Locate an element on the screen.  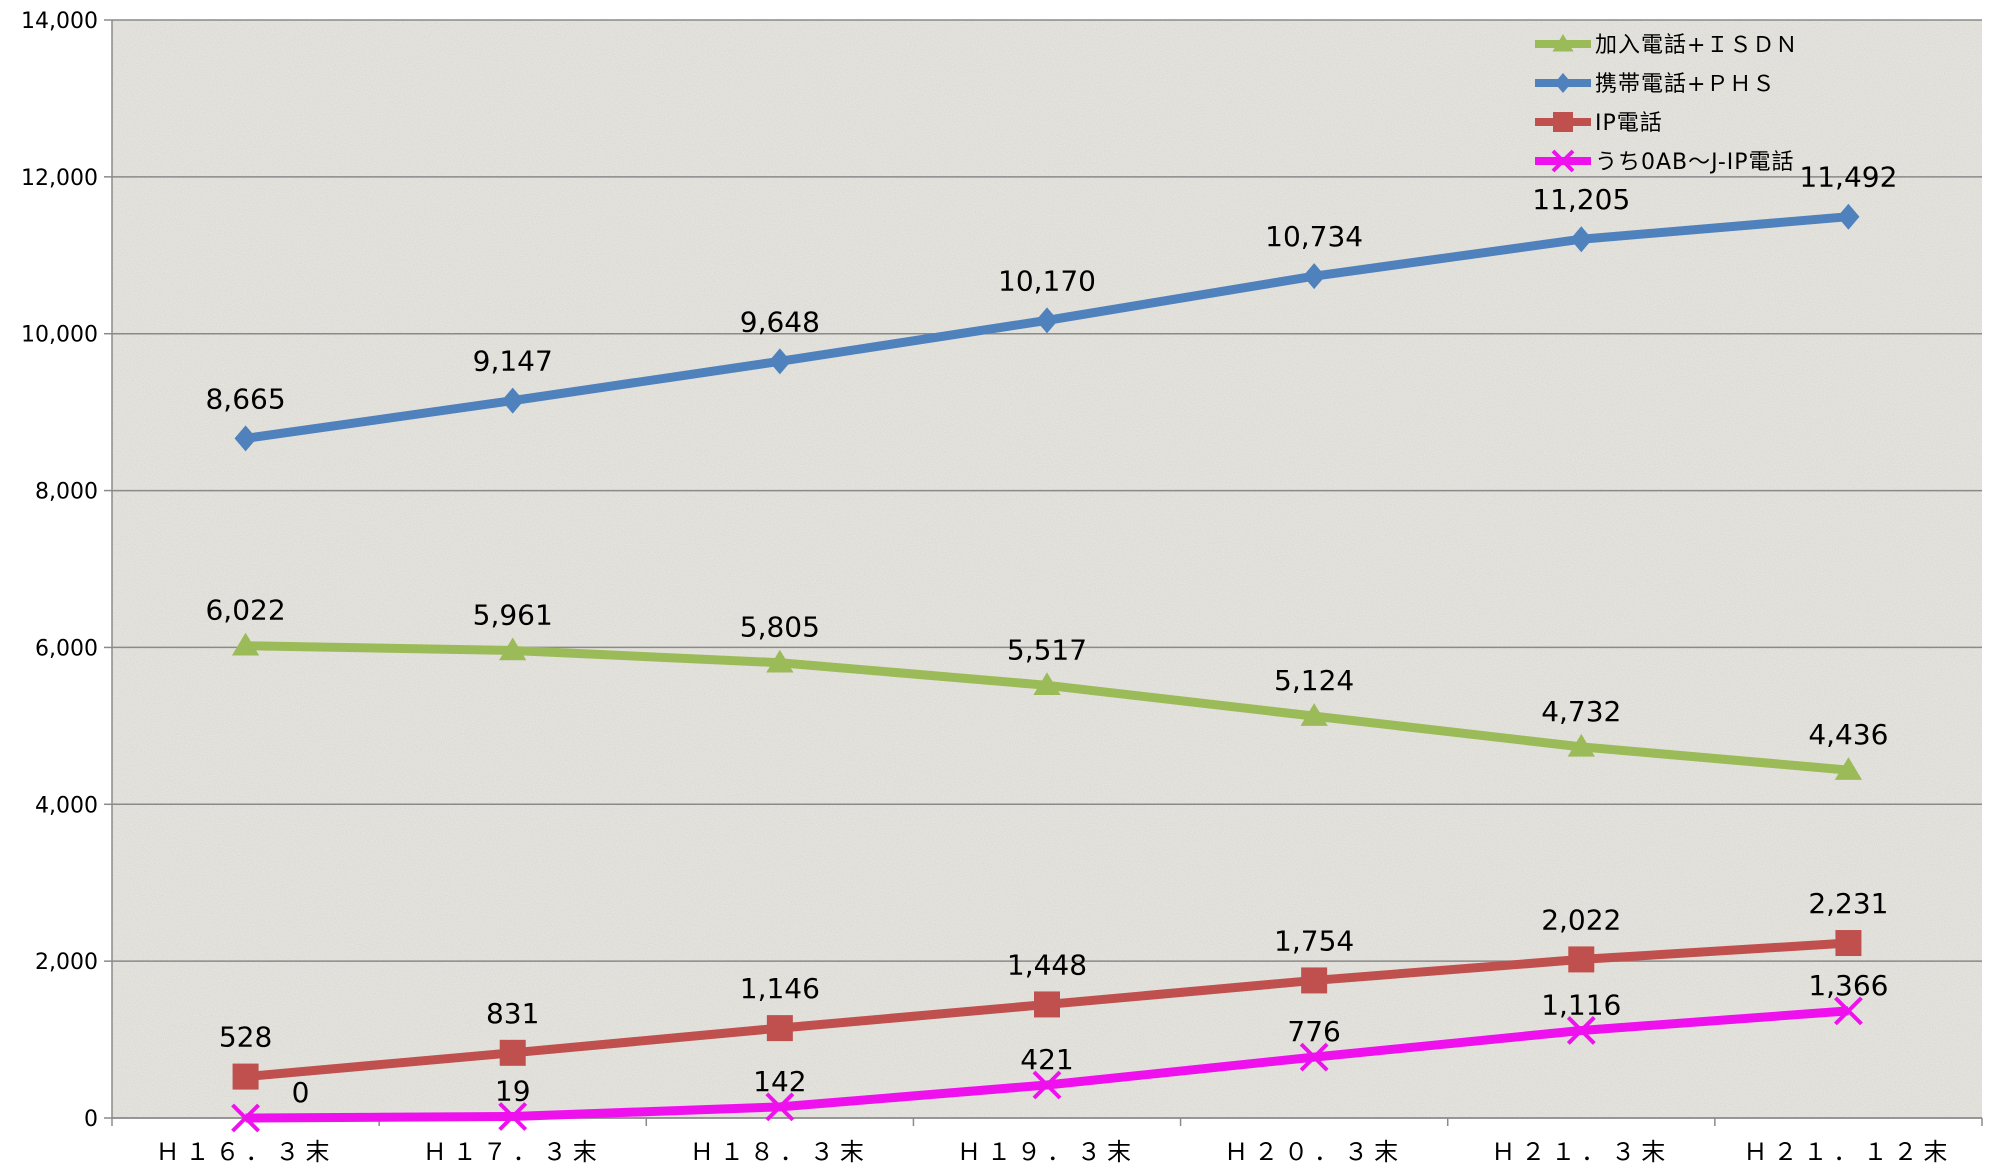
legend-label: 加入電話+ＩＳＤＮ is located at coordinates (1696, 45).